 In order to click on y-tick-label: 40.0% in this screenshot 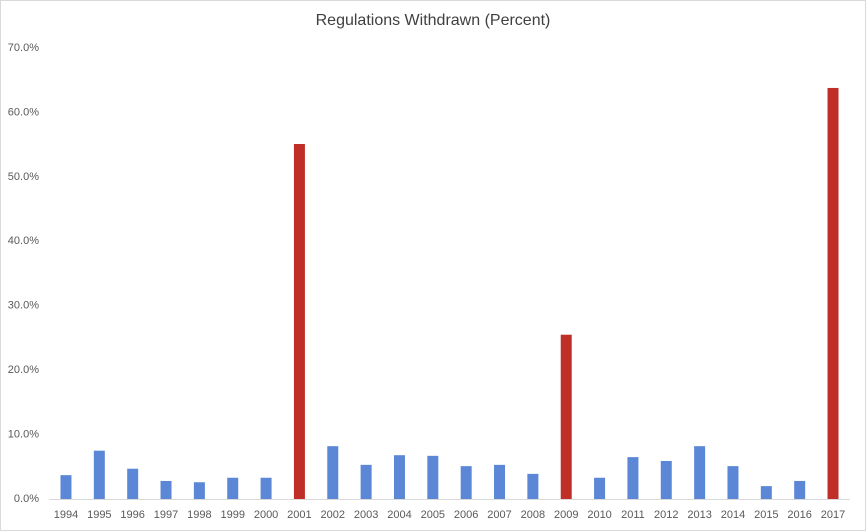, I will do `click(23, 241)`.